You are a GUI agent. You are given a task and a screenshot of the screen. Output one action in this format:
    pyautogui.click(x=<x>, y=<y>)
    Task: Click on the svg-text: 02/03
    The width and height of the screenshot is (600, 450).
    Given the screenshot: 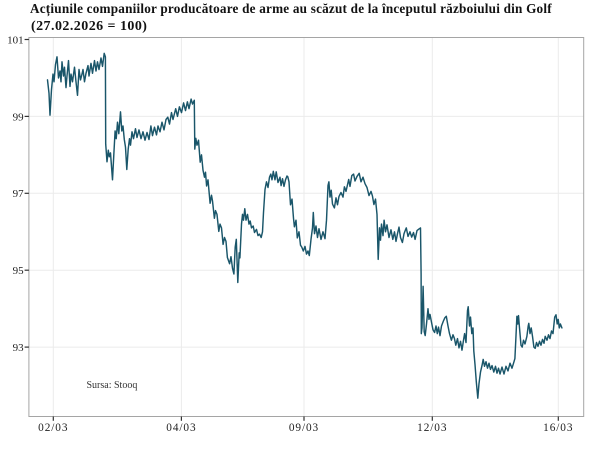 What is the action you would take?
    pyautogui.click(x=53, y=428)
    